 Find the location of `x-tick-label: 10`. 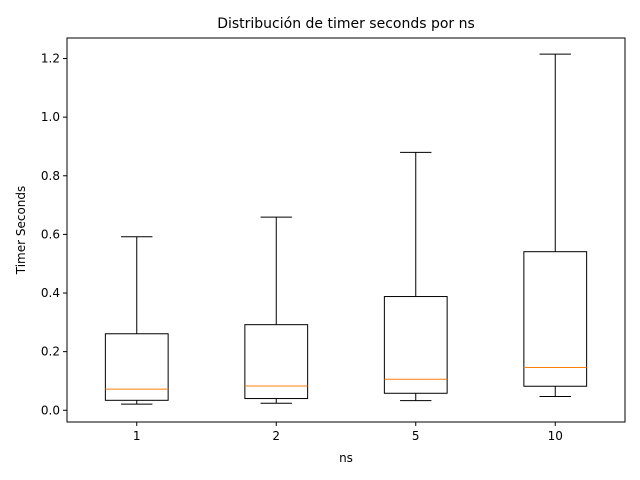

x-tick-label: 10 is located at coordinates (555, 436).